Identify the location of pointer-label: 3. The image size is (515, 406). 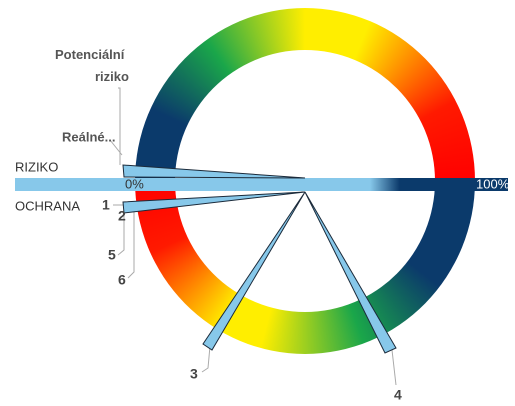
(194, 374).